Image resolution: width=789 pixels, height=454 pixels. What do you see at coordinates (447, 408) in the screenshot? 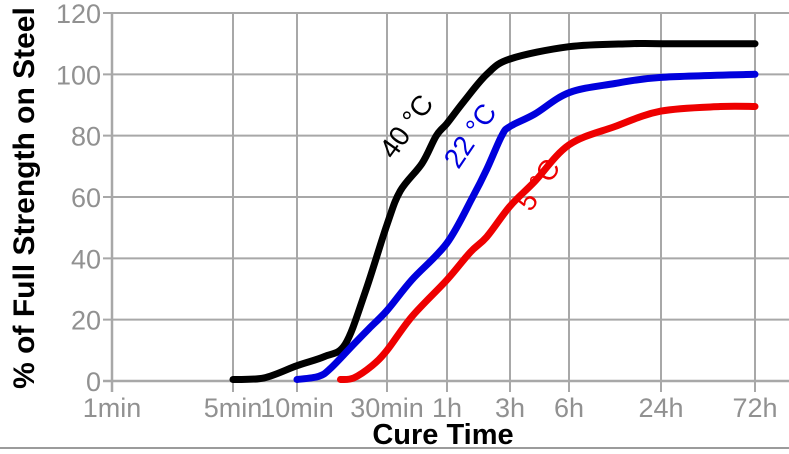
I see `x-tick-label-1h: 1h` at bounding box center [447, 408].